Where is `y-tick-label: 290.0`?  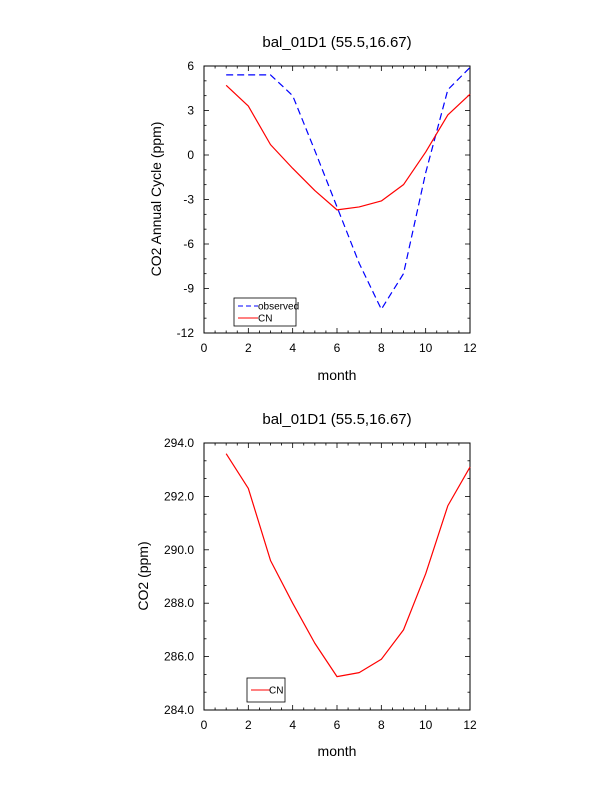 y-tick-label: 290.0 is located at coordinates (179, 550).